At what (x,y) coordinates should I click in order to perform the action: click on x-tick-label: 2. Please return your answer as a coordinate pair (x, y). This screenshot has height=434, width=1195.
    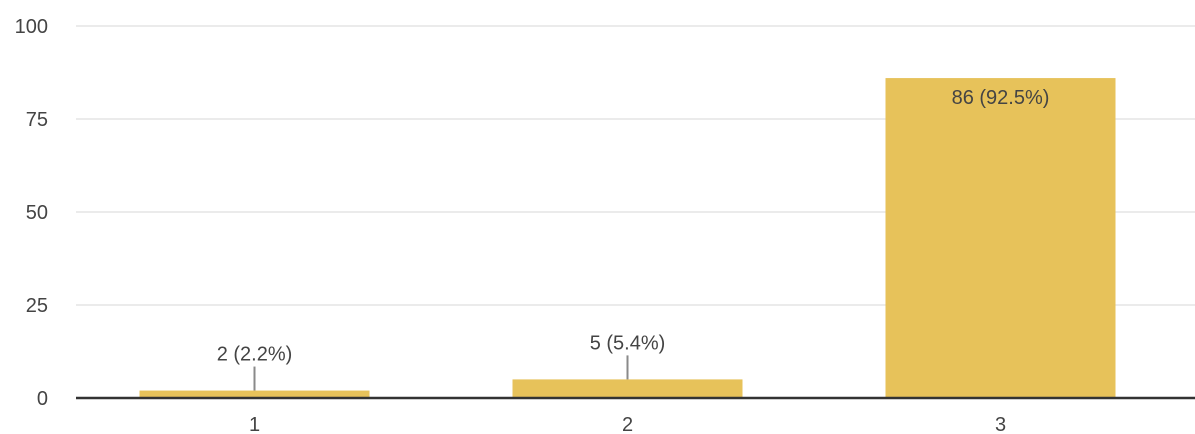
    Looking at the image, I should click on (627, 424).